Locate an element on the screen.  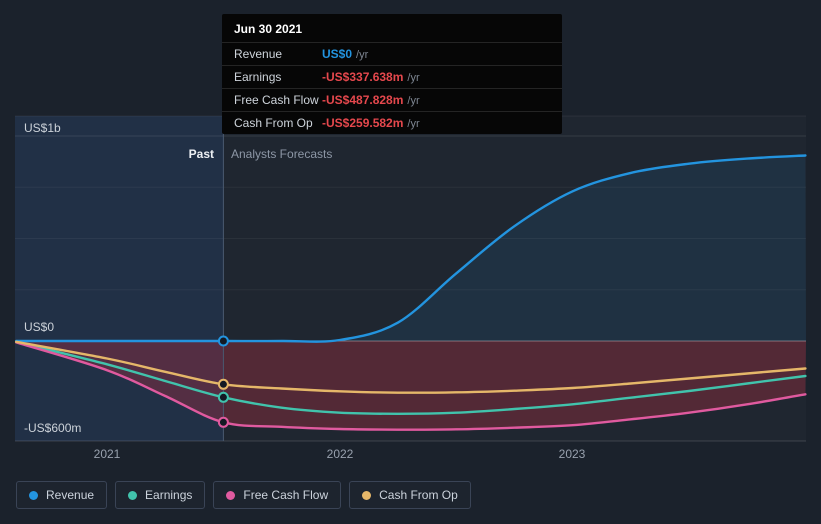
tooltip-metric-value: -US$259.582m is located at coordinates (363, 123).